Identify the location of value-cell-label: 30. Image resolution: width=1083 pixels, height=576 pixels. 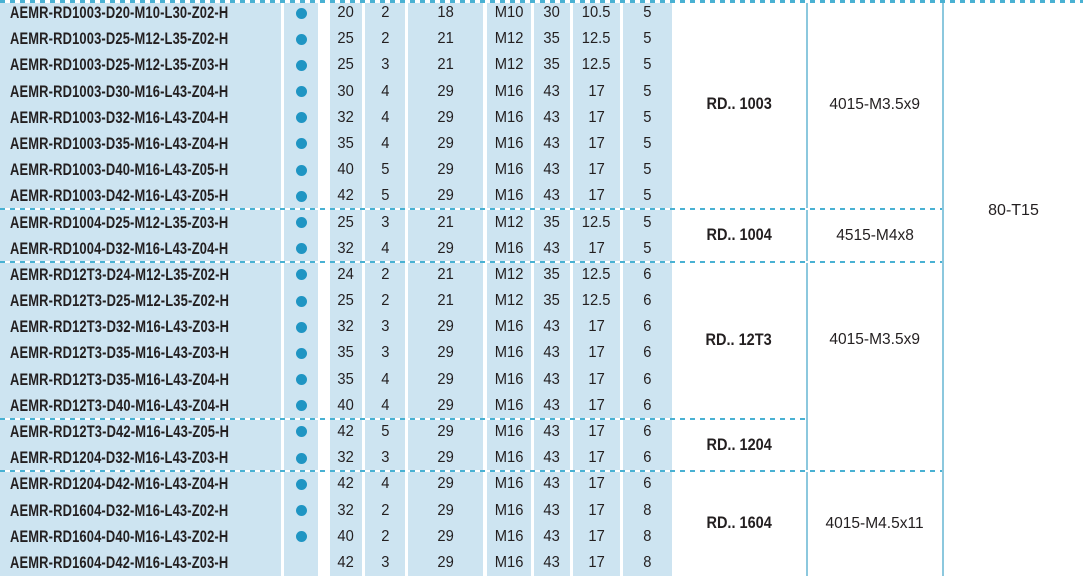
(552, 13).